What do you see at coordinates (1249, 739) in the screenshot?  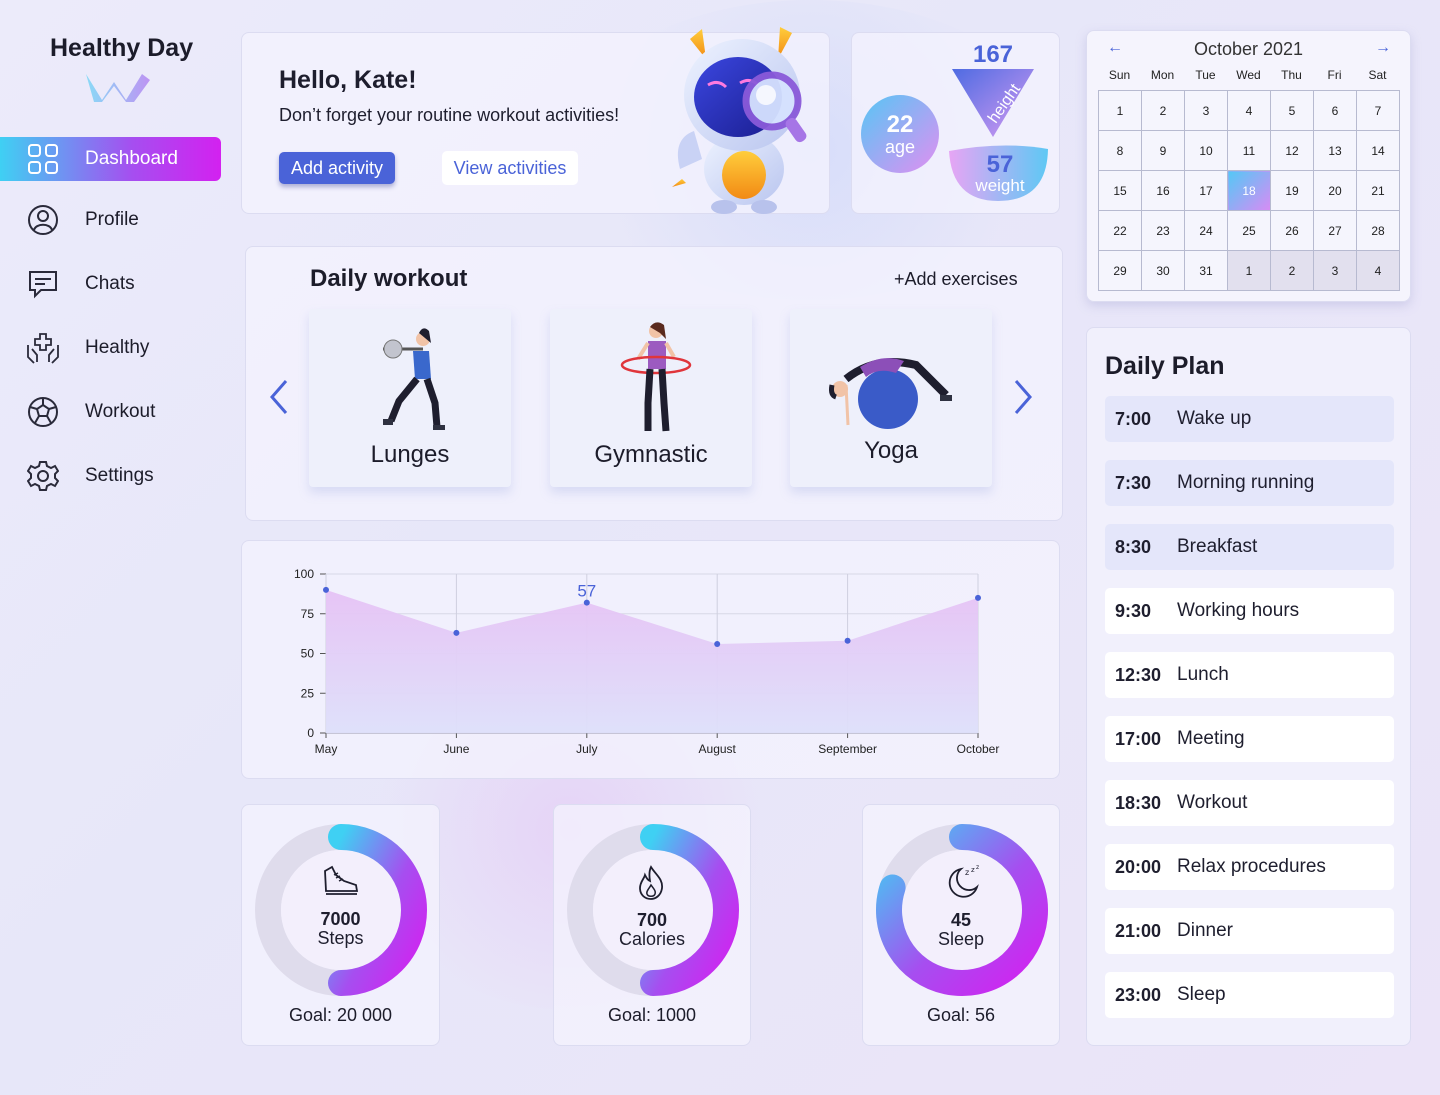 I see `plan-item: 17:00 Meeting` at bounding box center [1249, 739].